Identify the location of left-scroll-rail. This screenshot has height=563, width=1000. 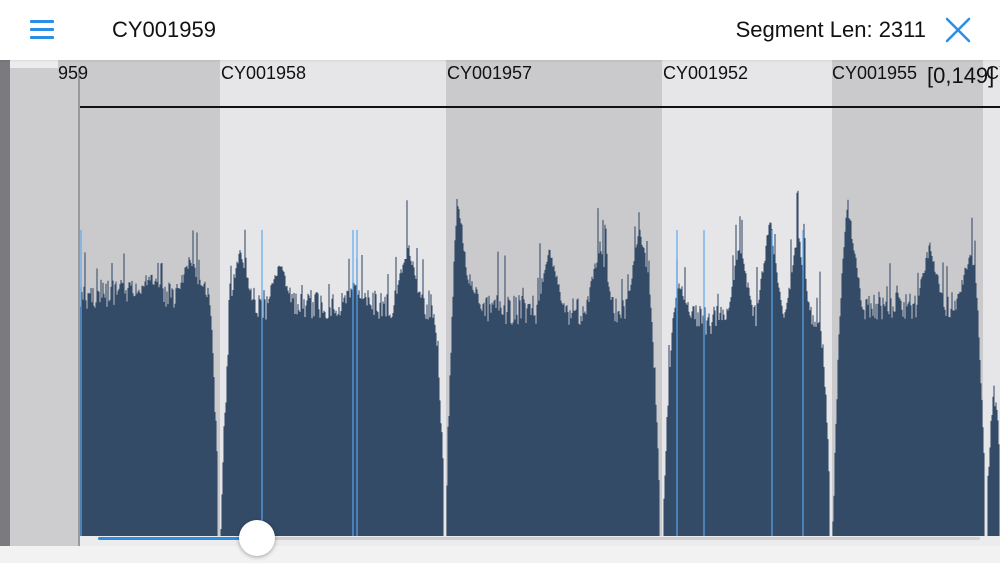
(5, 311).